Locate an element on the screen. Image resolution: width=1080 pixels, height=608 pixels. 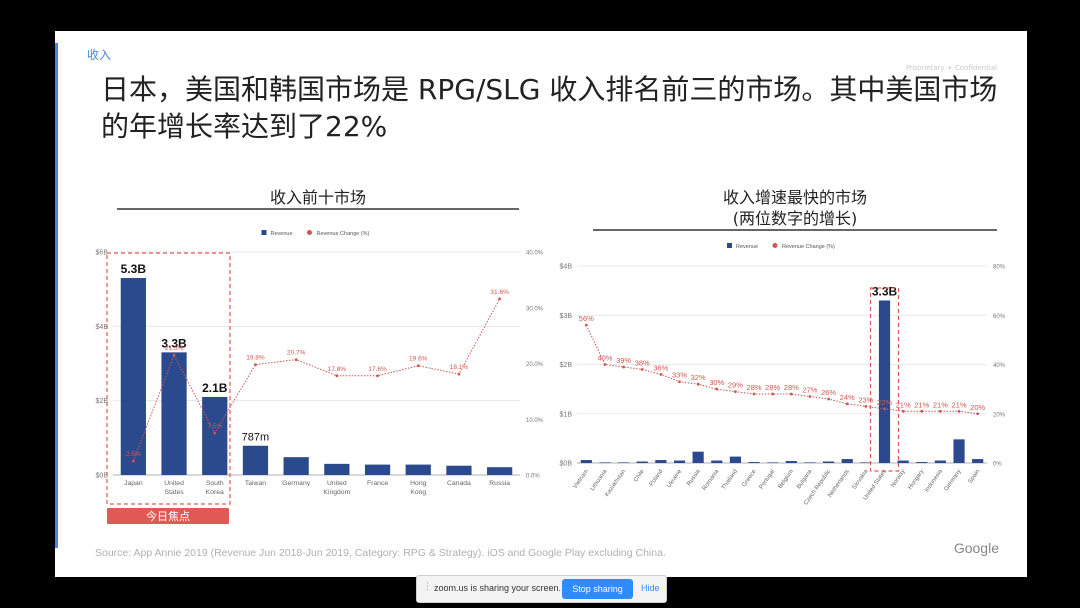
revenue-change-label: 17.8% is located at coordinates (337, 369).